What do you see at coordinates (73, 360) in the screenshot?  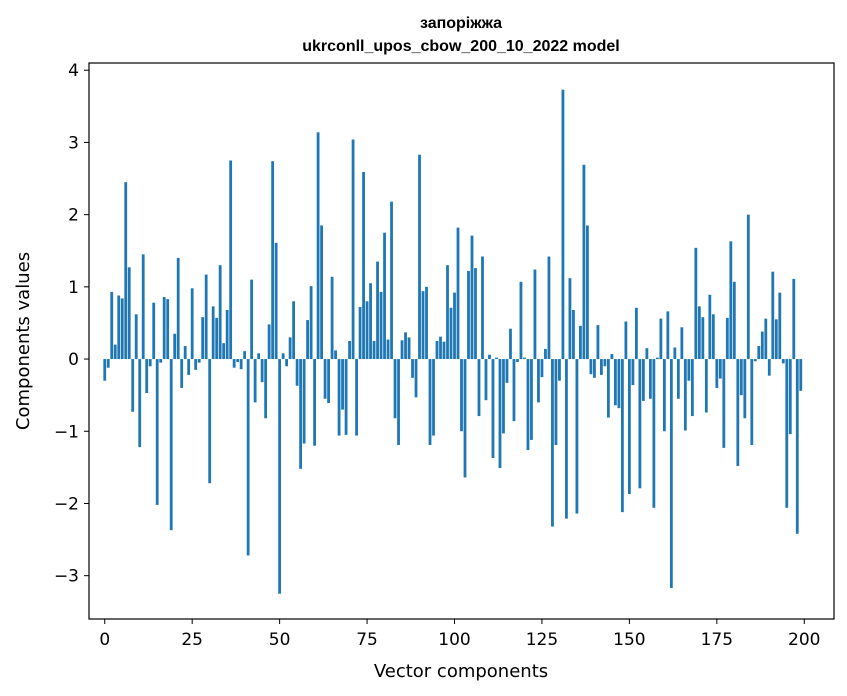 I see `y-tick-label: 0` at bounding box center [73, 360].